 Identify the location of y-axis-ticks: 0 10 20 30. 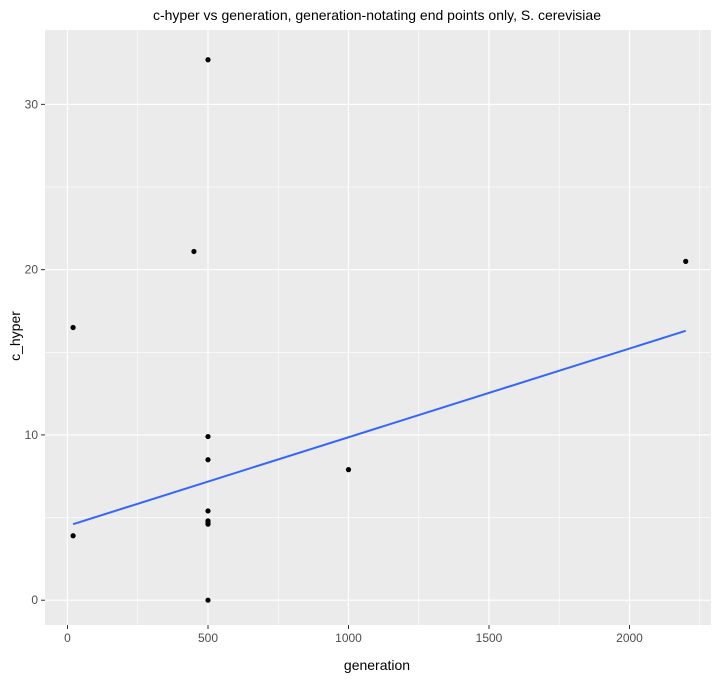
(35, 352).